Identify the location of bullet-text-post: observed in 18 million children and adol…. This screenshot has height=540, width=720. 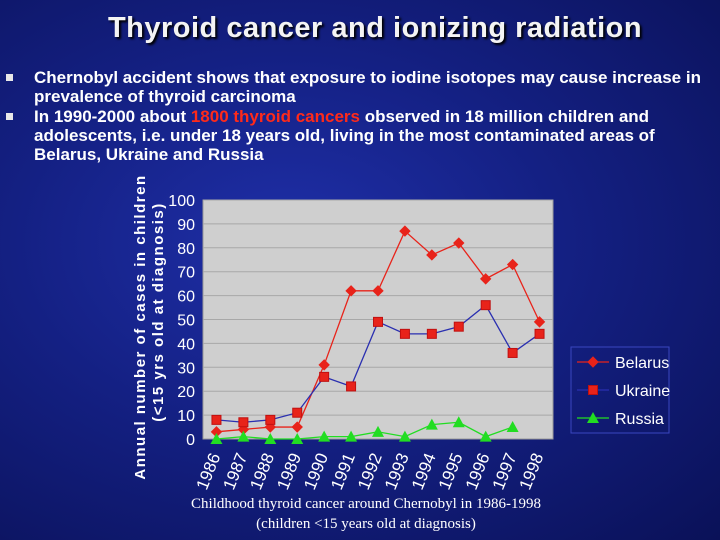
(344, 135).